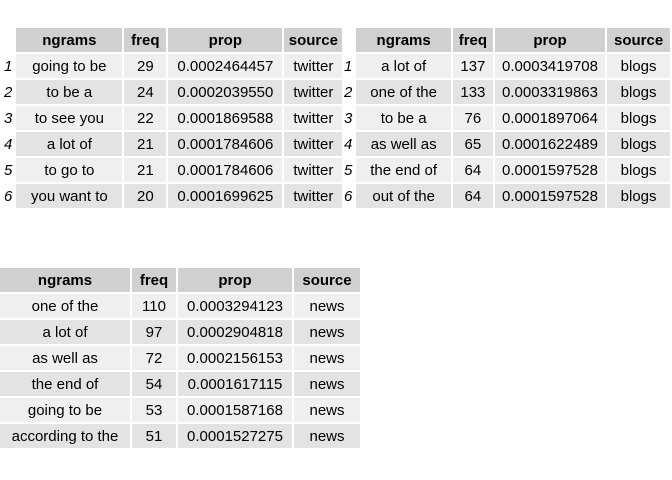 Image resolution: width=672 pixels, height=480 pixels. What do you see at coordinates (506, 92) in the screenshot?
I see `table-row: 2 one of the 133 0.0003319863 blogs` at bounding box center [506, 92].